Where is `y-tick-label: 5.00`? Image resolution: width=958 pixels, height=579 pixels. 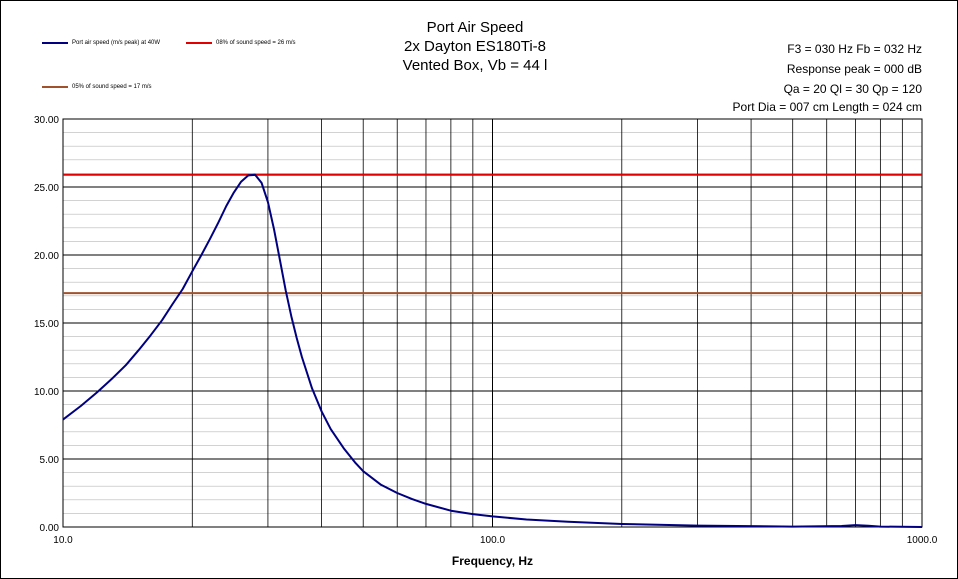
y-tick-label: 5.00 is located at coordinates (50, 460).